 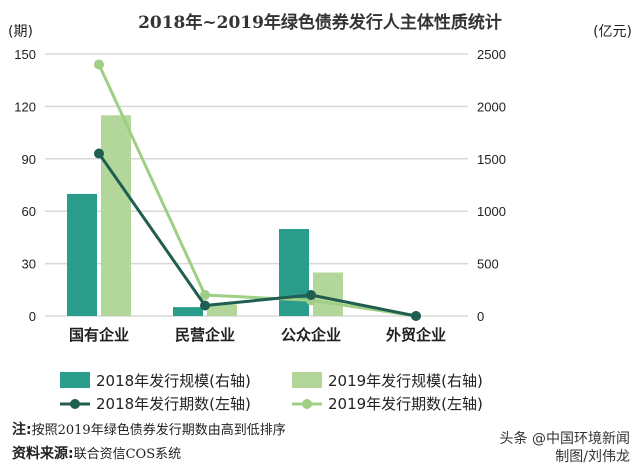 What do you see at coordinates (415, 335) in the screenshot?
I see `category-label: 外贸企业` at bounding box center [415, 335].